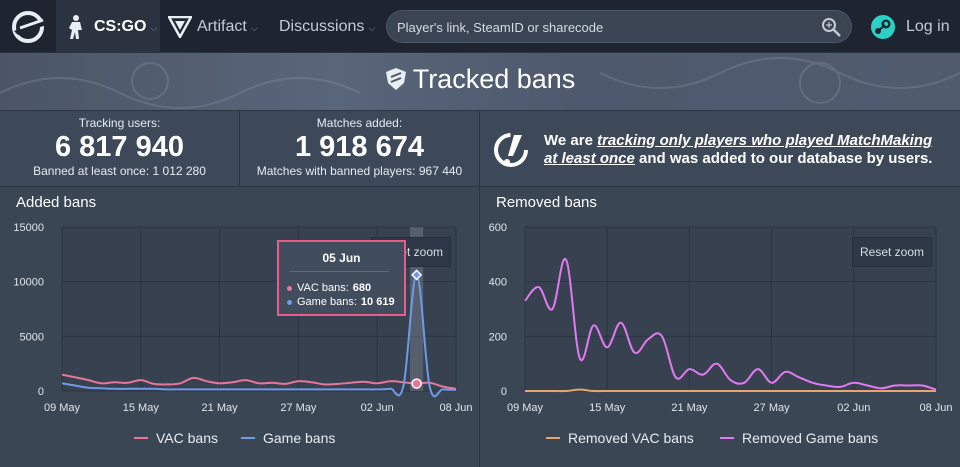 The height and width of the screenshot is (467, 960). I want to click on hero-banner: Tracked bans, so click(480, 81).